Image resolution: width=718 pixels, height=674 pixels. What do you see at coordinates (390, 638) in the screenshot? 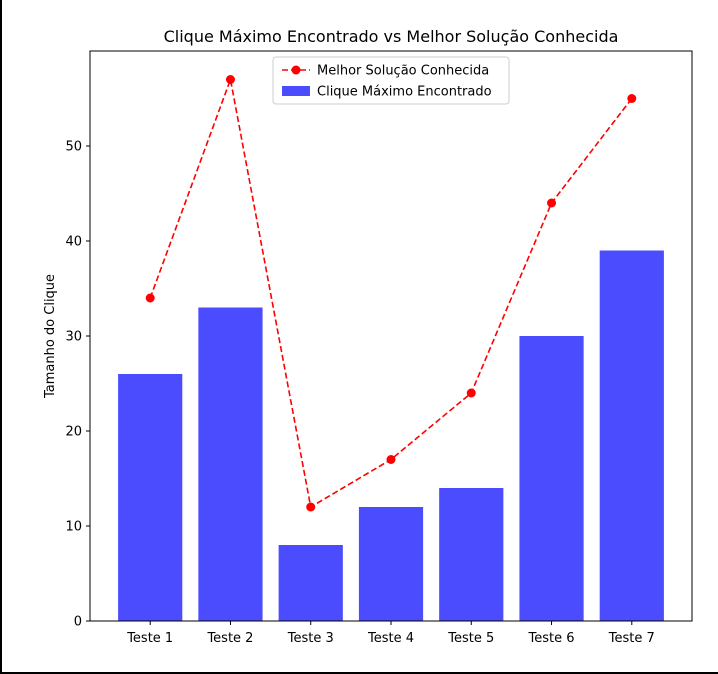
I see `x-tick-label: Teste 4` at bounding box center [390, 638].